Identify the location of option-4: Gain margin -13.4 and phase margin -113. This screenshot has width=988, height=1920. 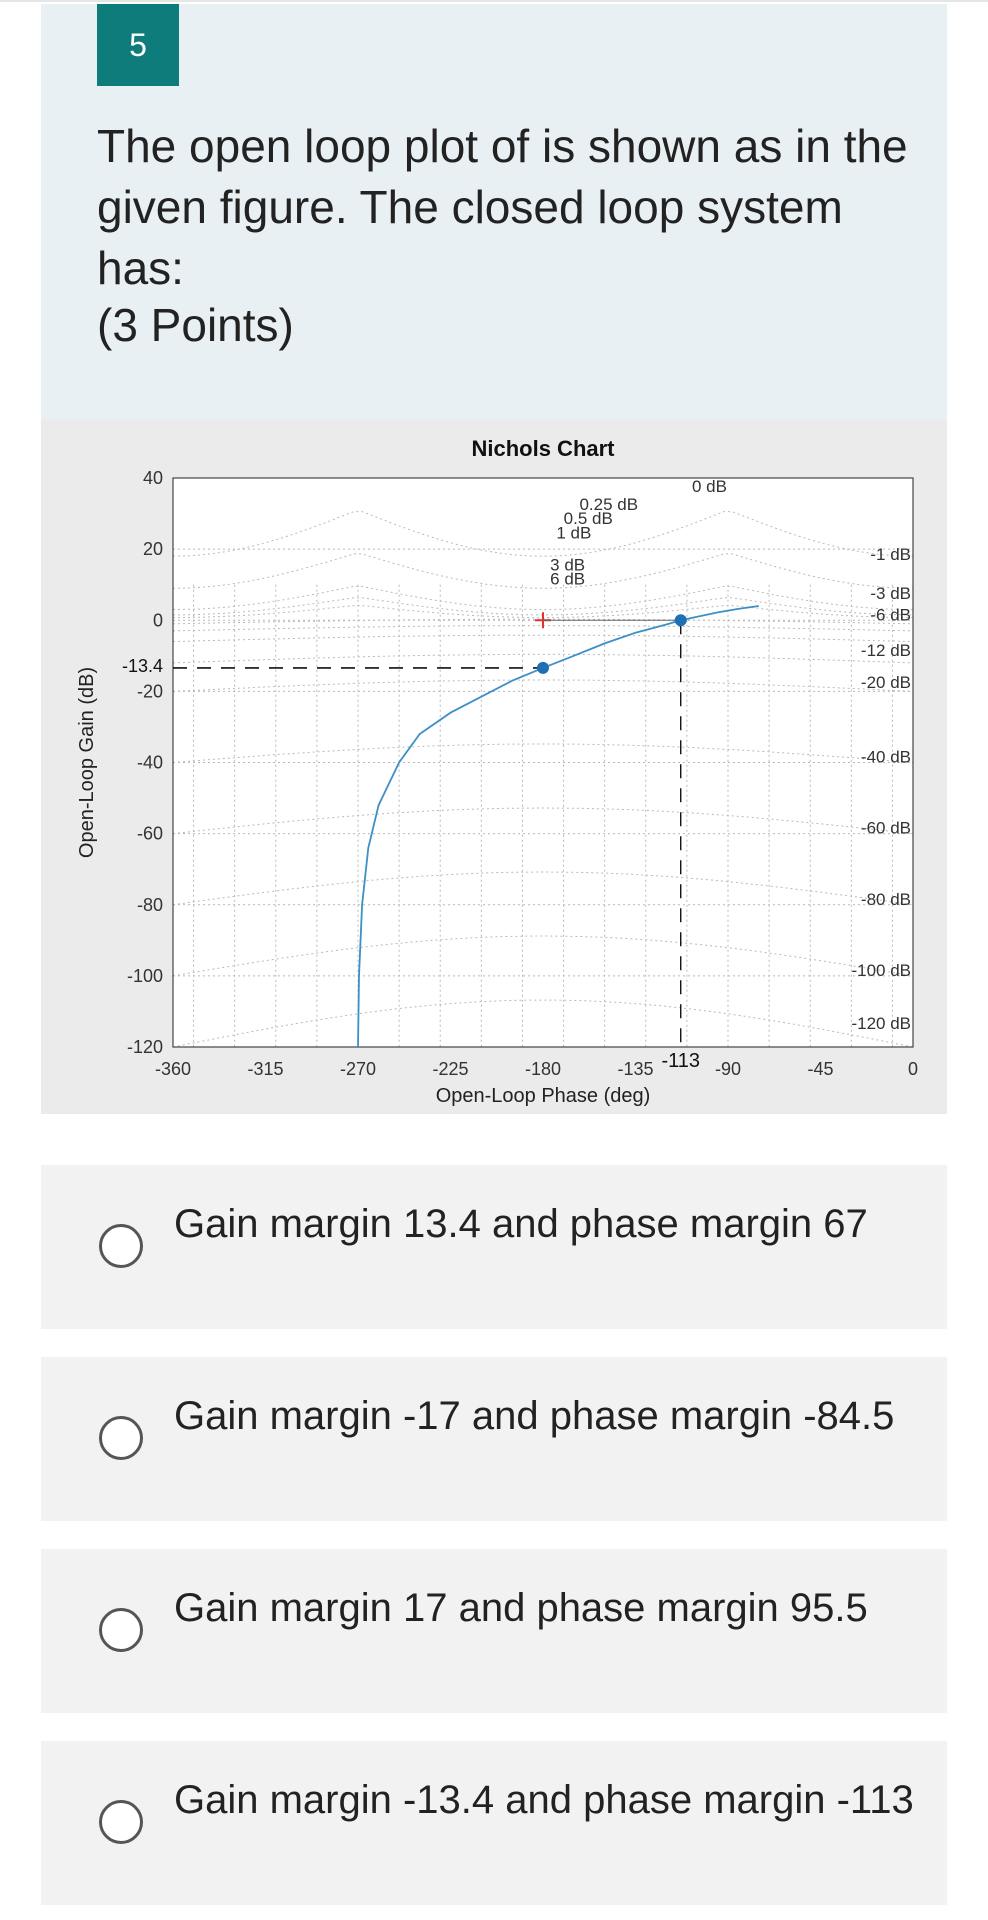
(494, 1823).